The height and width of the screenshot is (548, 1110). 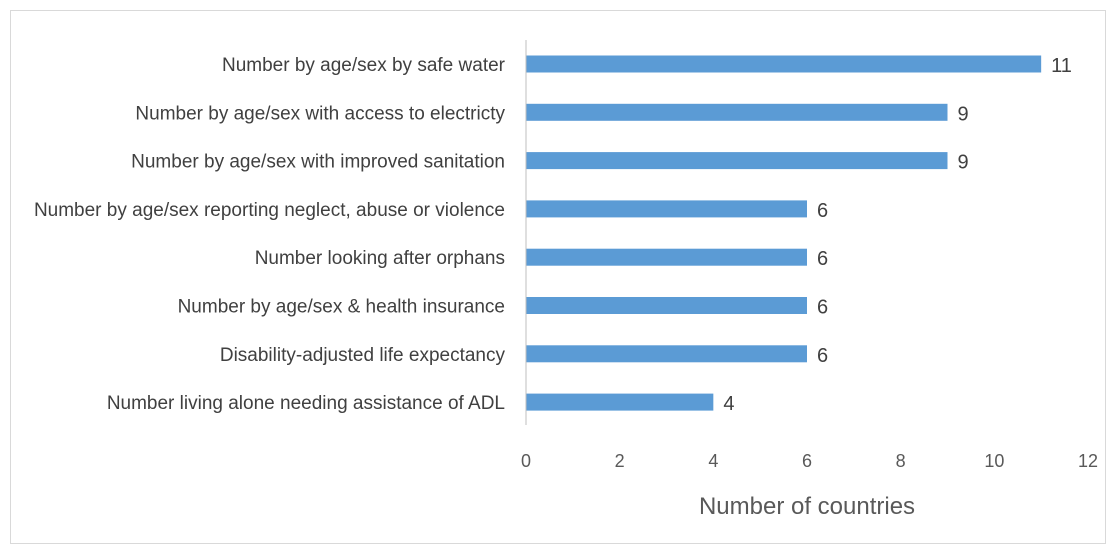 What do you see at coordinates (807, 461) in the screenshot?
I see `x-tick-label: 6` at bounding box center [807, 461].